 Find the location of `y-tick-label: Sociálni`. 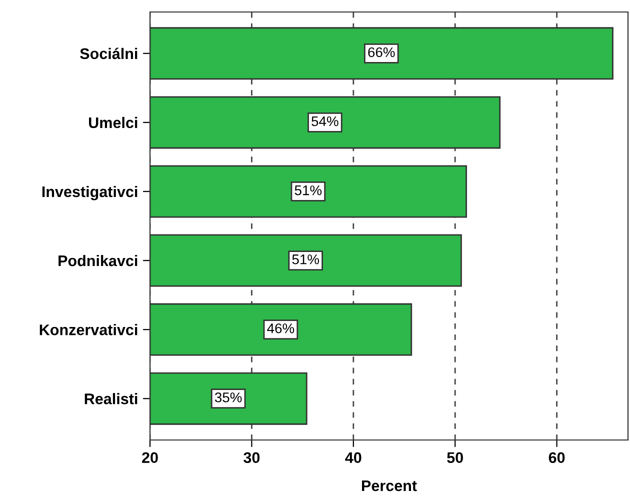

y-tick-label: Sociálni is located at coordinates (109, 54).